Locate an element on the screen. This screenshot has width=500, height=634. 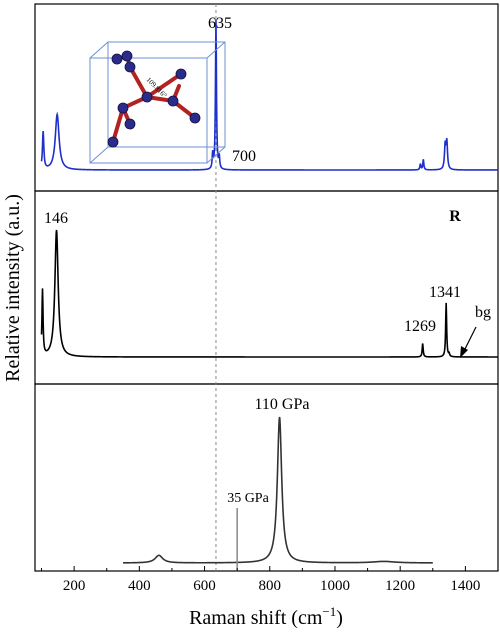
x-tick-label: 1200 is located at coordinates (400, 586).